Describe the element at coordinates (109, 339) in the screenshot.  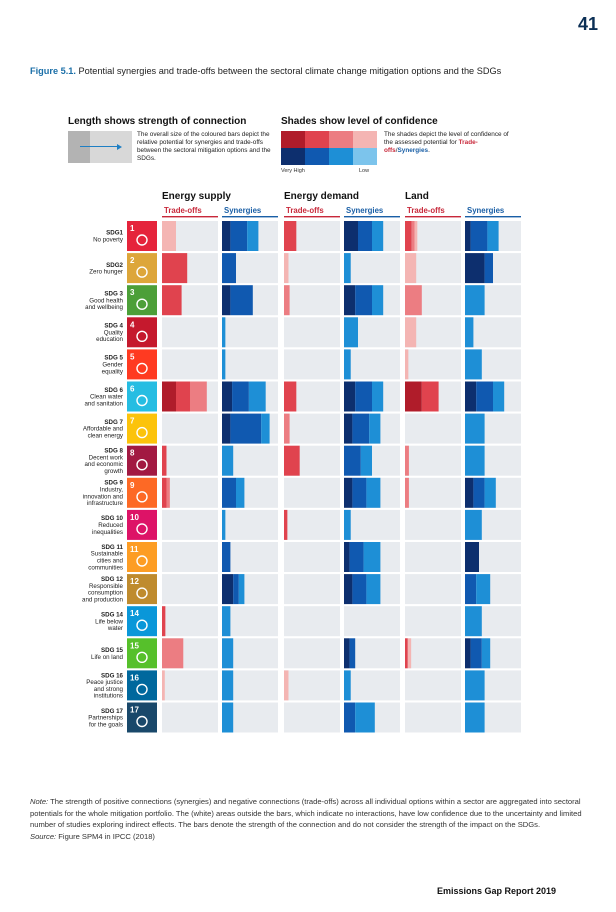
I see `sdg-name-label: education` at that location.